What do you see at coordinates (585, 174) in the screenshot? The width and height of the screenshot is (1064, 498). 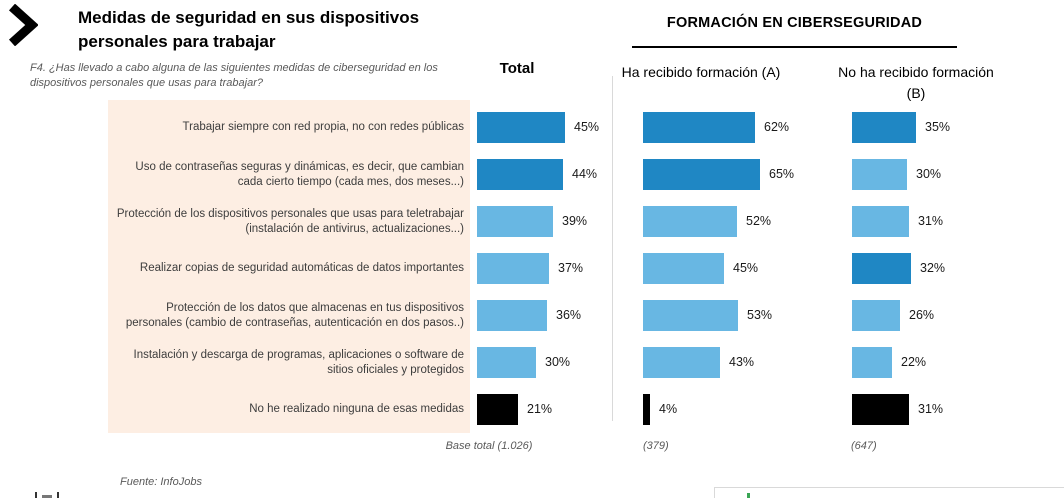 I see `bar-value-total: 44%` at bounding box center [585, 174].